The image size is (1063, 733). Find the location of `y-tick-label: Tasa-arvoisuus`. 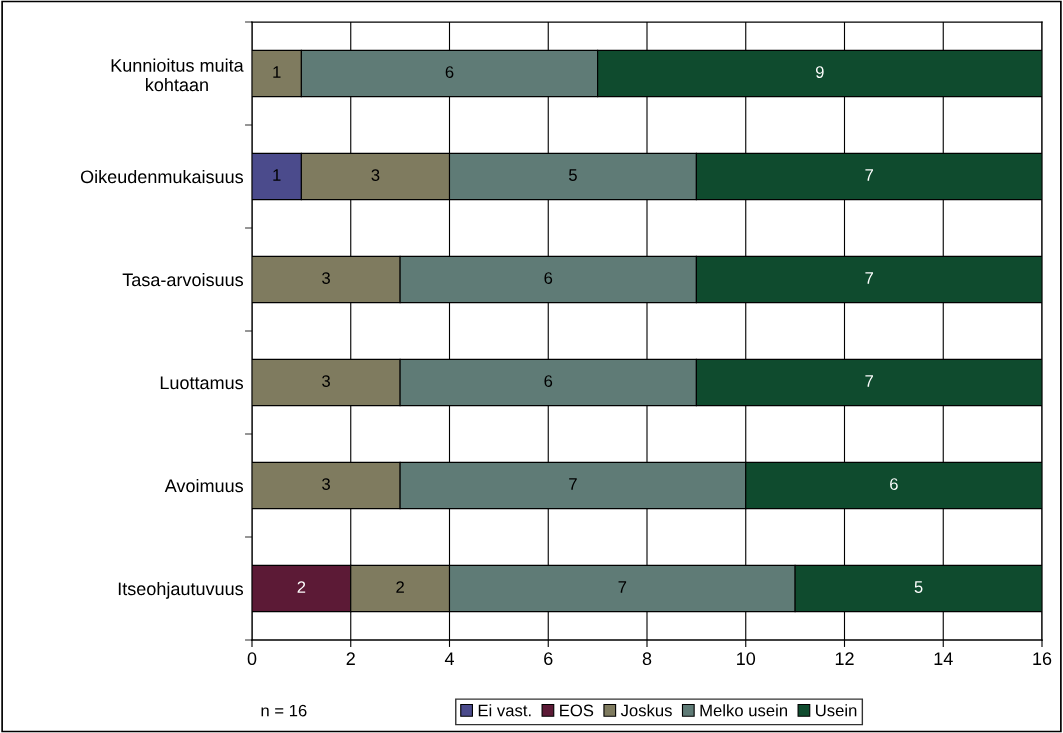

y-tick-label: Tasa-arvoisuus is located at coordinates (183, 279).